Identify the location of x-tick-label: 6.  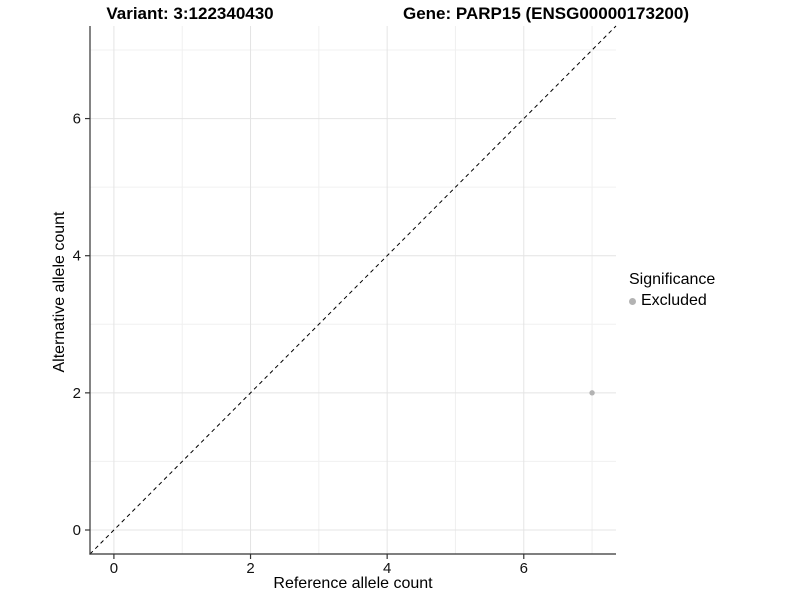
(524, 568).